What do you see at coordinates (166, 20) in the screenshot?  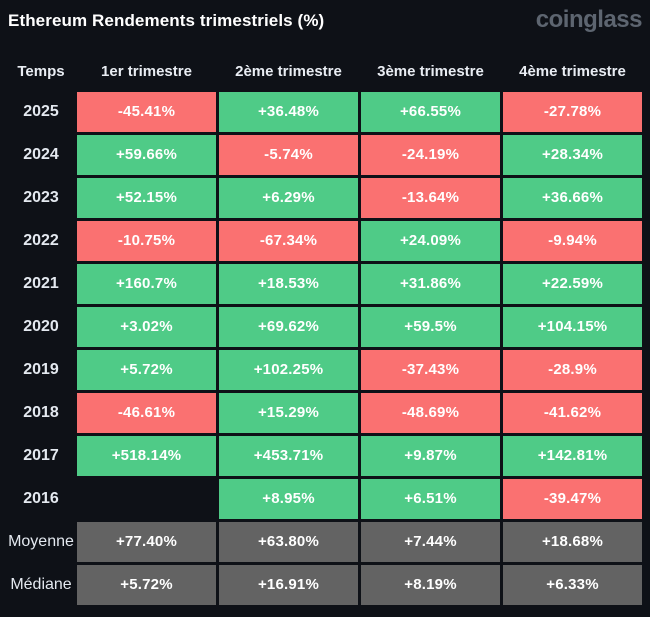 I see `page-title: Ethereum Rendements trimestriels (%)` at bounding box center [166, 20].